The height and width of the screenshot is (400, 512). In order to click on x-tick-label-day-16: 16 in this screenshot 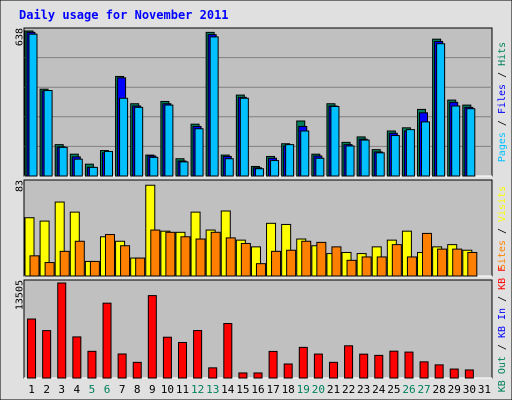, I will do `click(257, 389)`.